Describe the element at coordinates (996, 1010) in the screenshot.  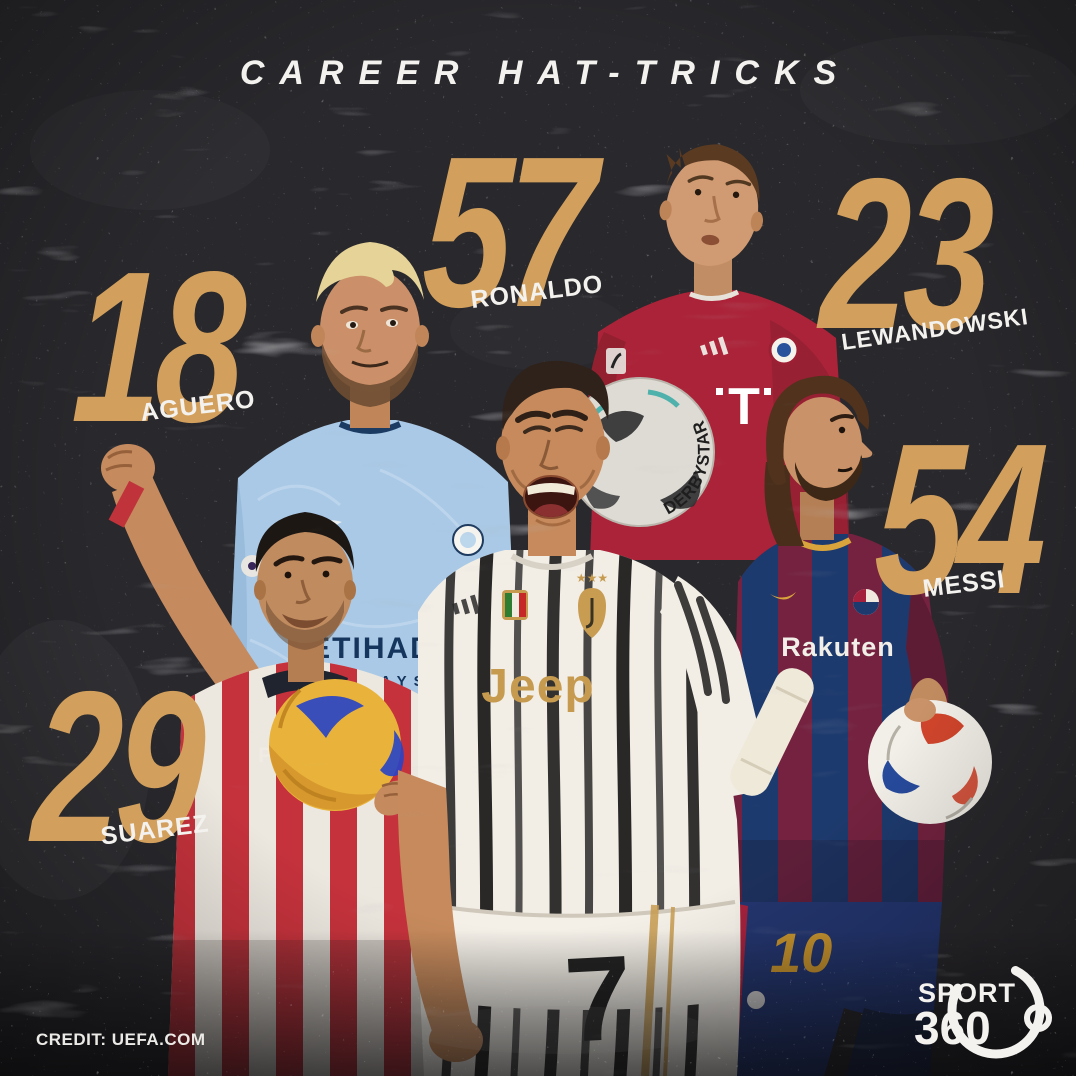
I see `logo-swoosh` at that location.